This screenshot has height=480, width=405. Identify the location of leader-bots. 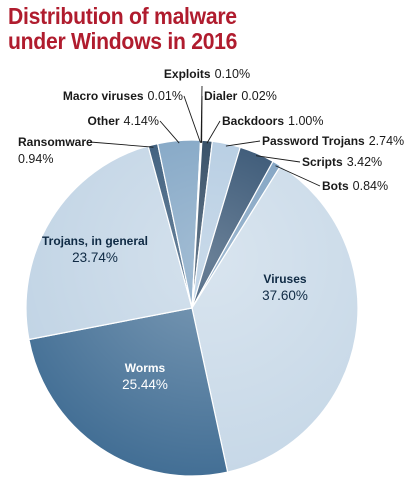
(298, 176).